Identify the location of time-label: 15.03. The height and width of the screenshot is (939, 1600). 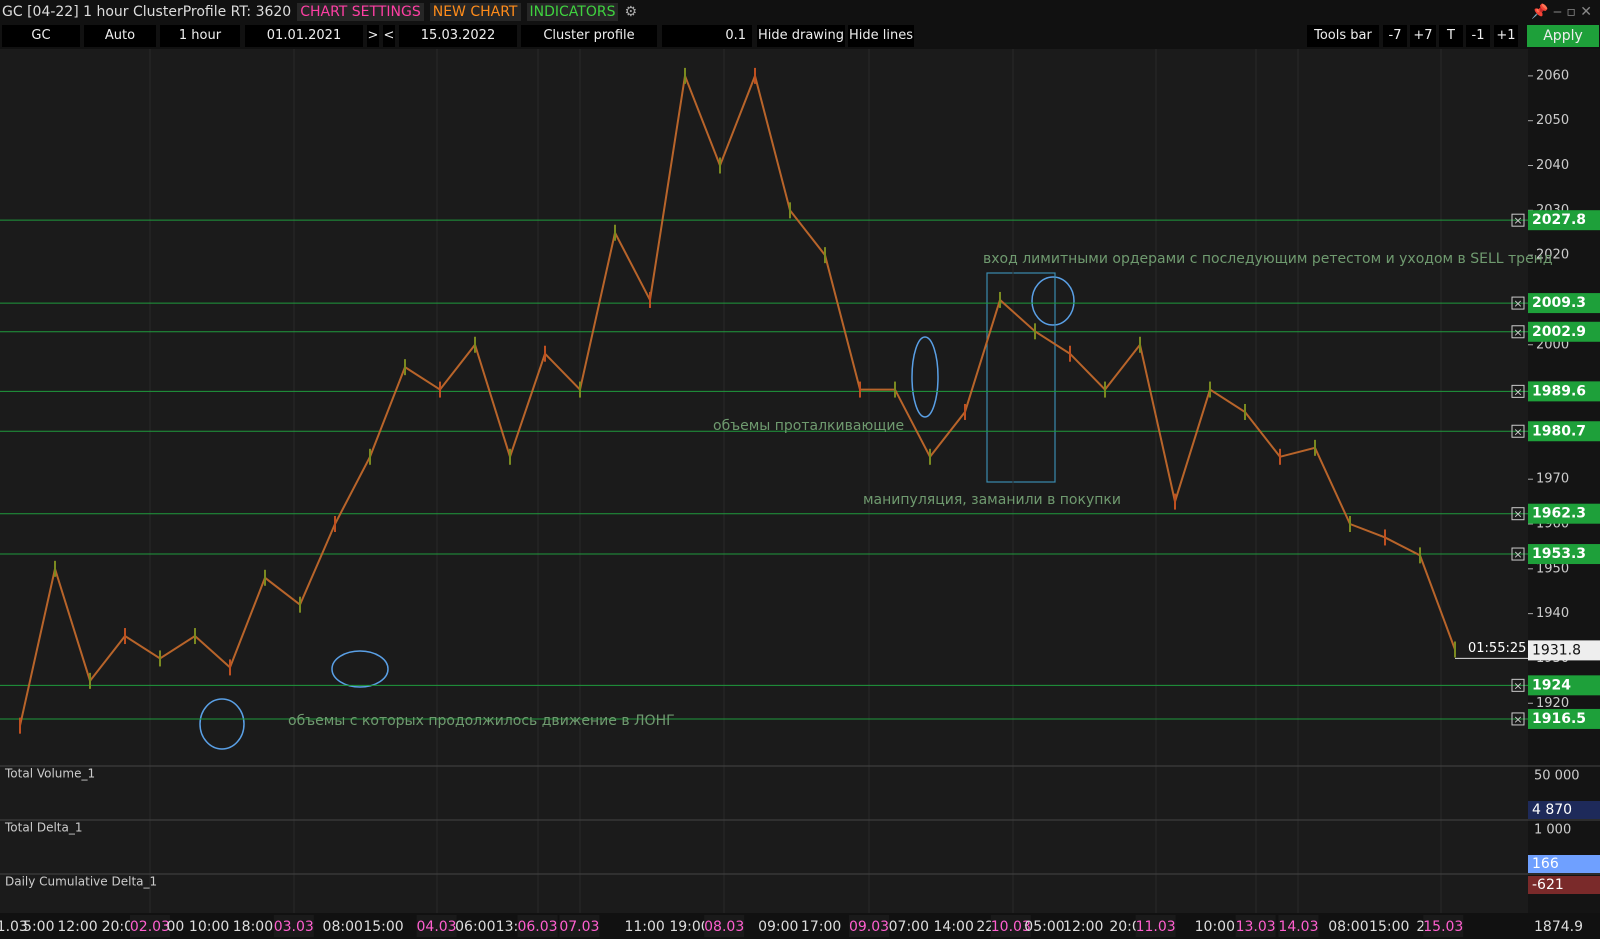
(1443, 927).